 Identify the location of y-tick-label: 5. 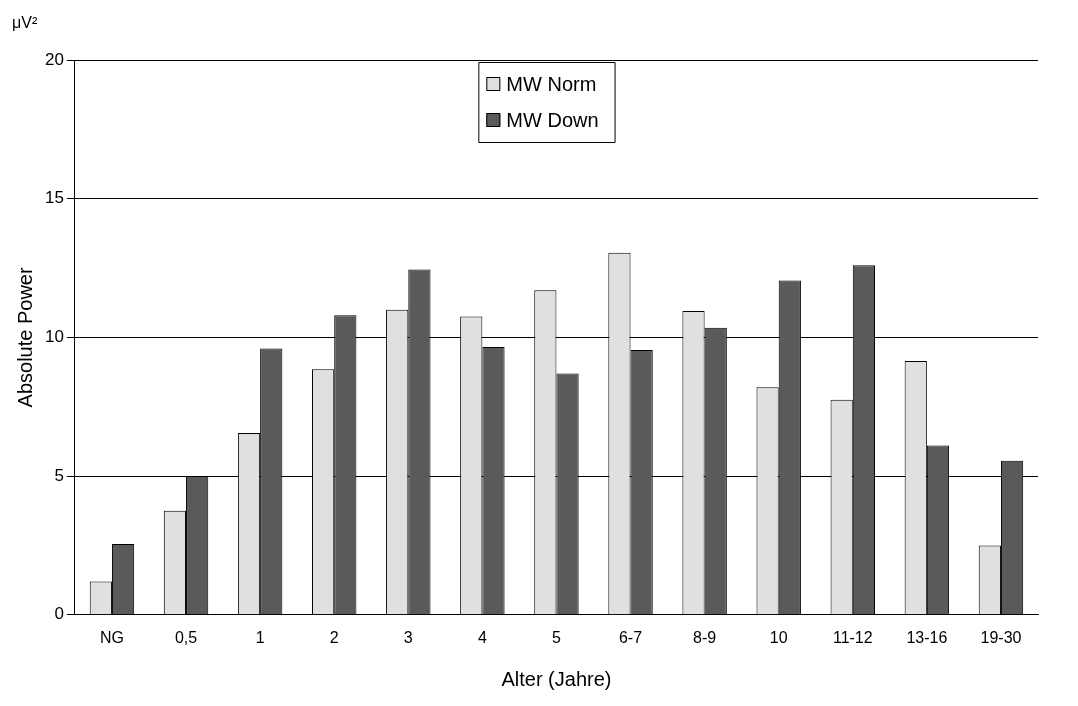
(59, 475).